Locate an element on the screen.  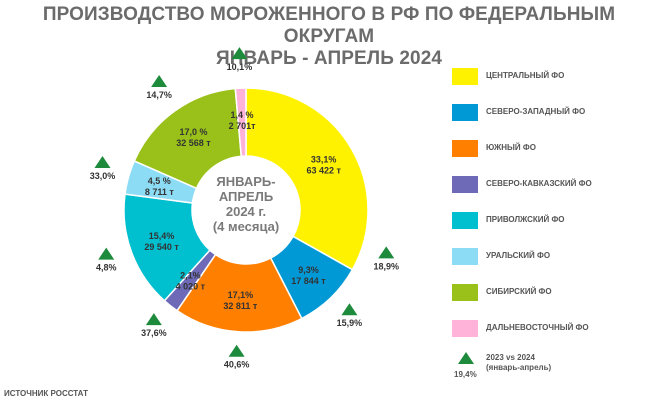
source-note: ИСТОЧНИК РОССТАТ is located at coordinates (46, 393).